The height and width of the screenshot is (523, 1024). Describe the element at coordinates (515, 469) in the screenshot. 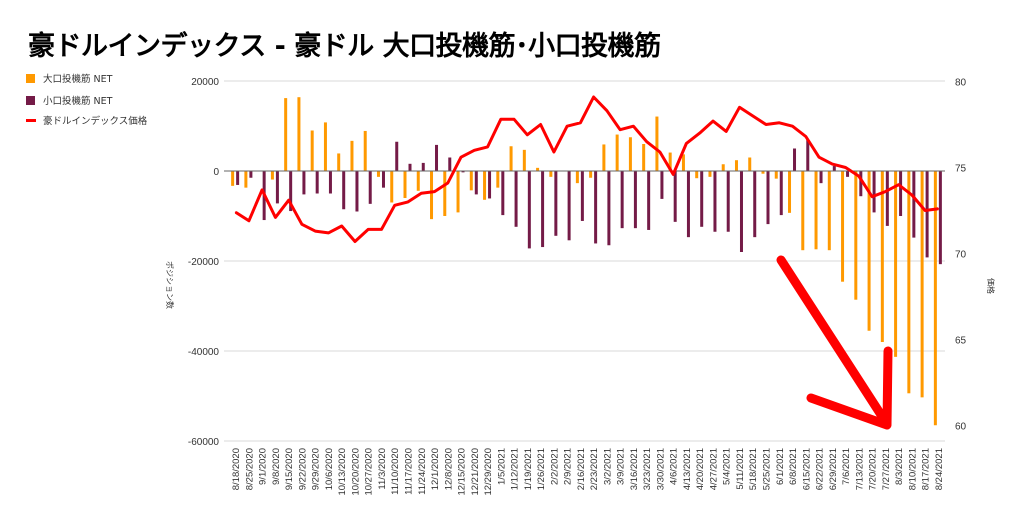

I see `x-tick-label: 1/12/2021` at that location.